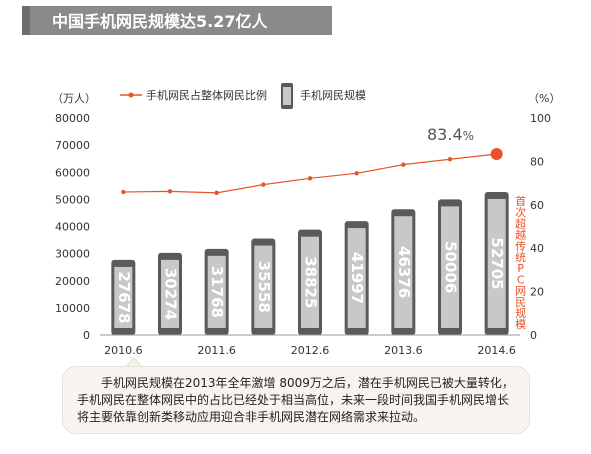  Describe the element at coordinates (520, 313) in the screenshot. I see `side-note-char: 规` at that location.